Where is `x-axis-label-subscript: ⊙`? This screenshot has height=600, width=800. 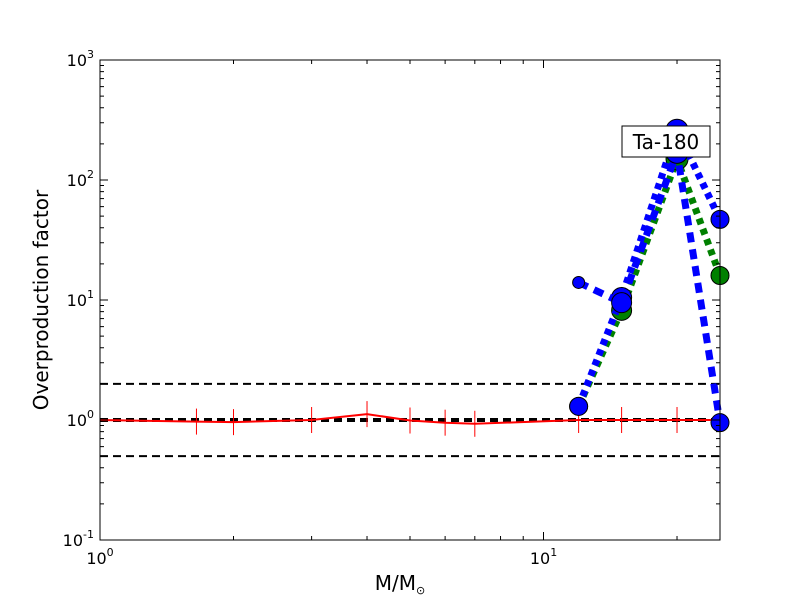
x-axis-label-subscript: ⊙ is located at coordinates (420, 590).